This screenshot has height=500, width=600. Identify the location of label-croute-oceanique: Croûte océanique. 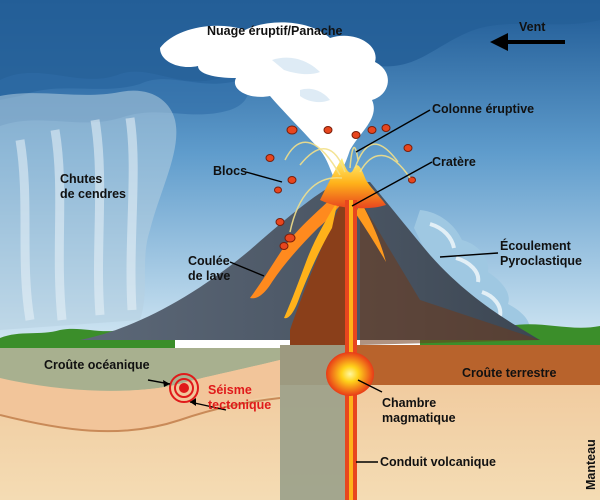
(97, 365).